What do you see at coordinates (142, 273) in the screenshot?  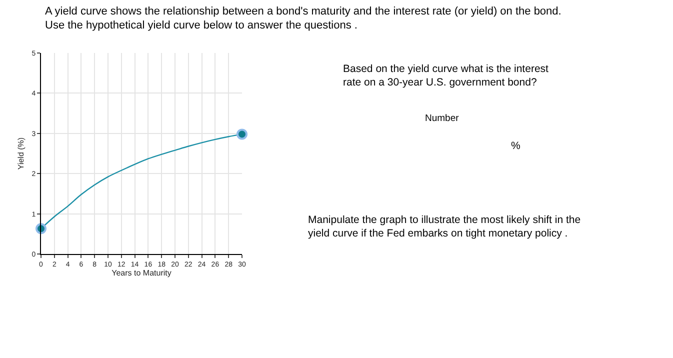 I see `x-axis-title: Years to Maturity` at bounding box center [142, 273].